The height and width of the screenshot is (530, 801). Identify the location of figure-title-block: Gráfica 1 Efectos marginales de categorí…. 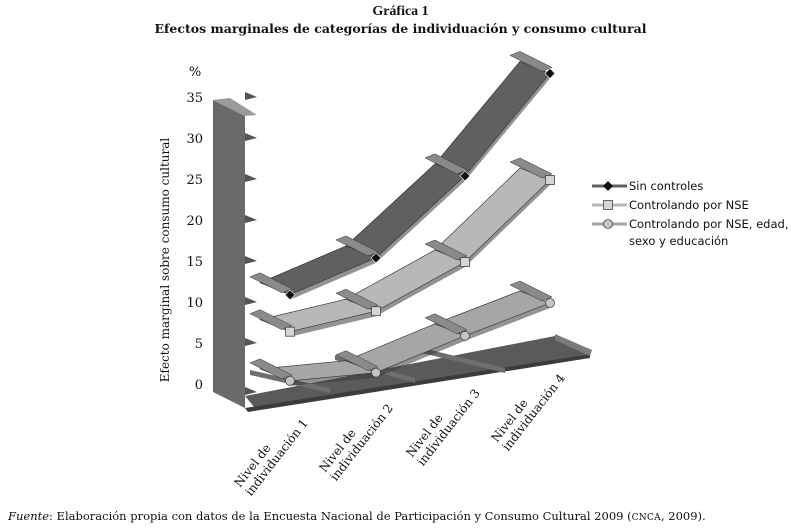
(400, 20).